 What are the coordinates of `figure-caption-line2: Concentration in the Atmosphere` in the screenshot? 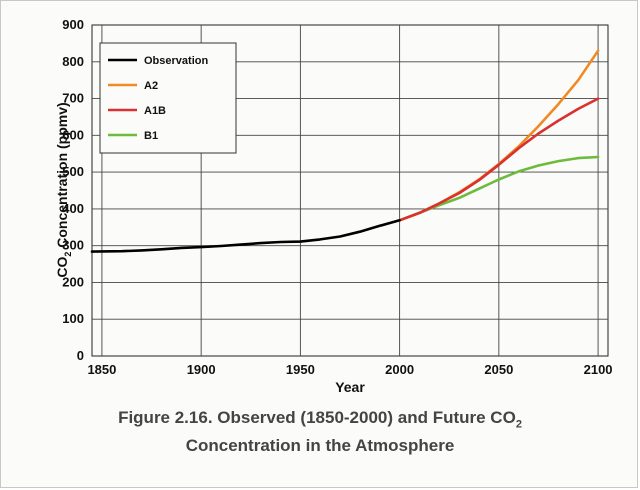 It's located at (320, 445).